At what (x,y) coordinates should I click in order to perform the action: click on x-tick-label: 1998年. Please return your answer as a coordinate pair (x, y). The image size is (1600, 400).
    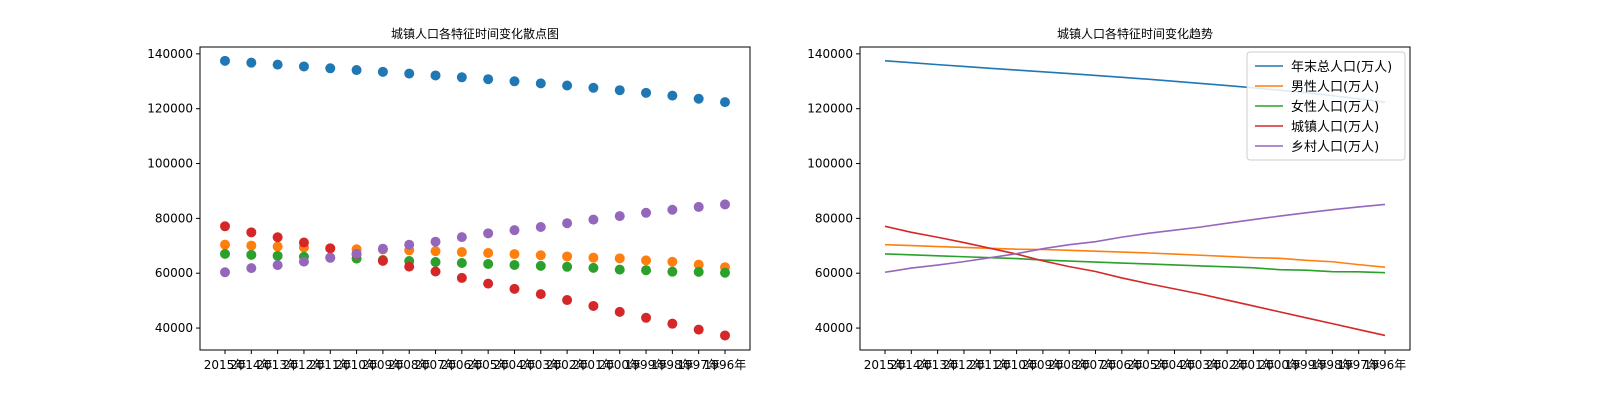
    Looking at the image, I should click on (1332, 365).